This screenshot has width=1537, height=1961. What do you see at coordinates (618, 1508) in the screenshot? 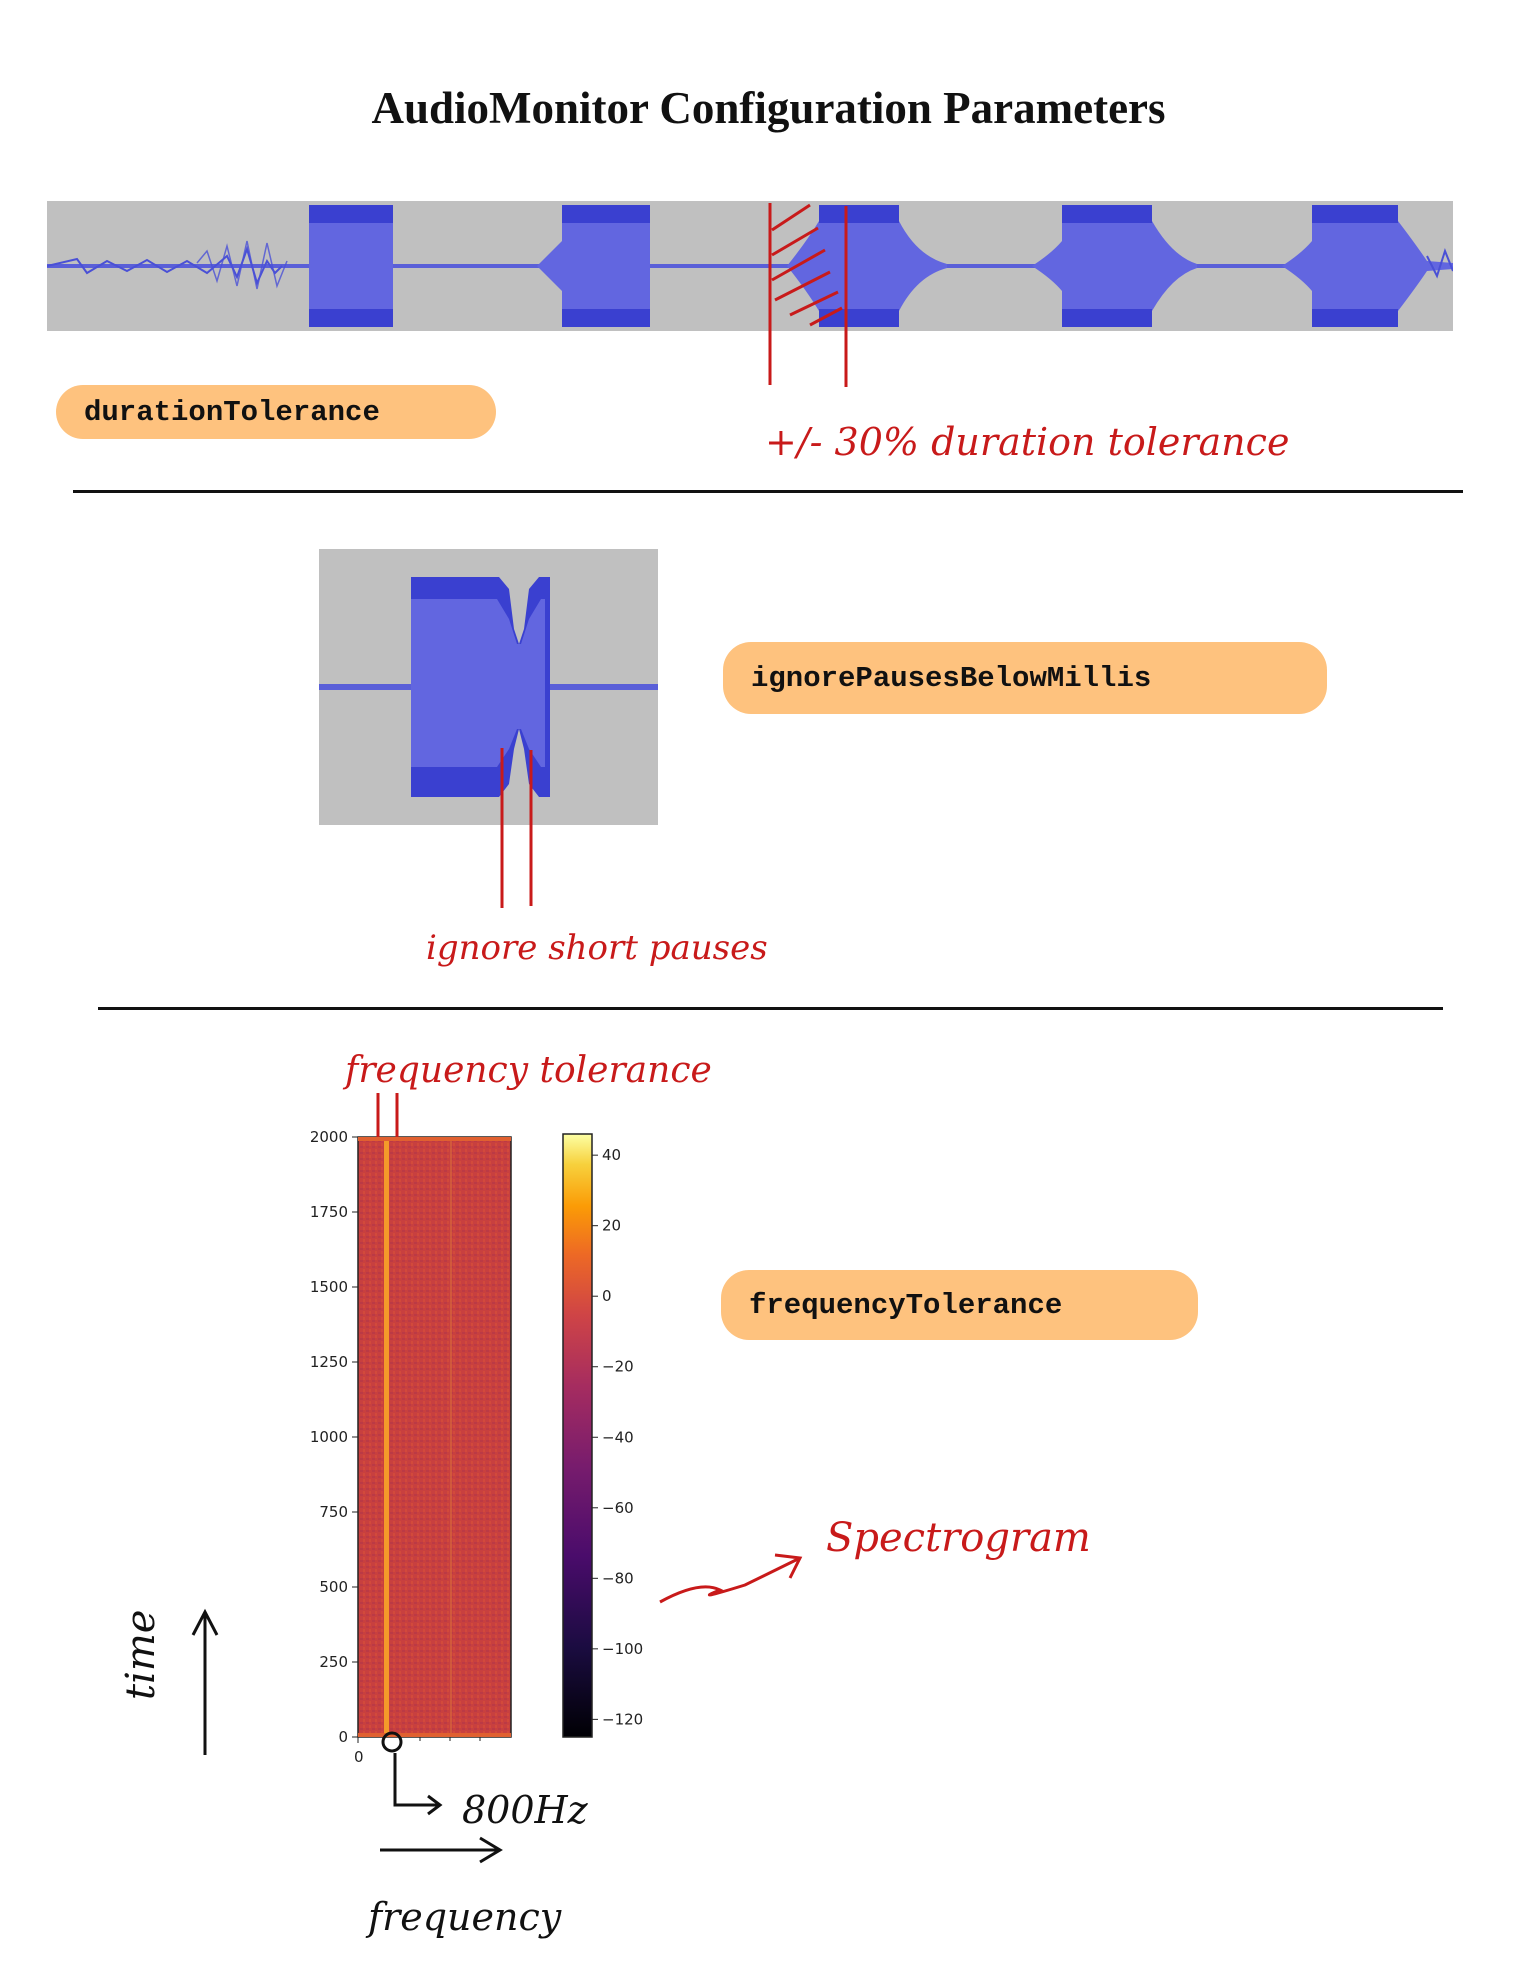
I see `colorbar-tick-label-5: −60` at bounding box center [618, 1508].